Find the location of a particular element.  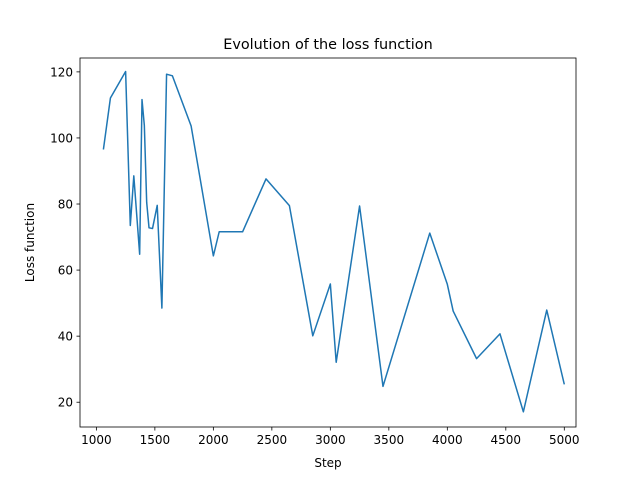

y-tick-label: 80 is located at coordinates (65, 205).